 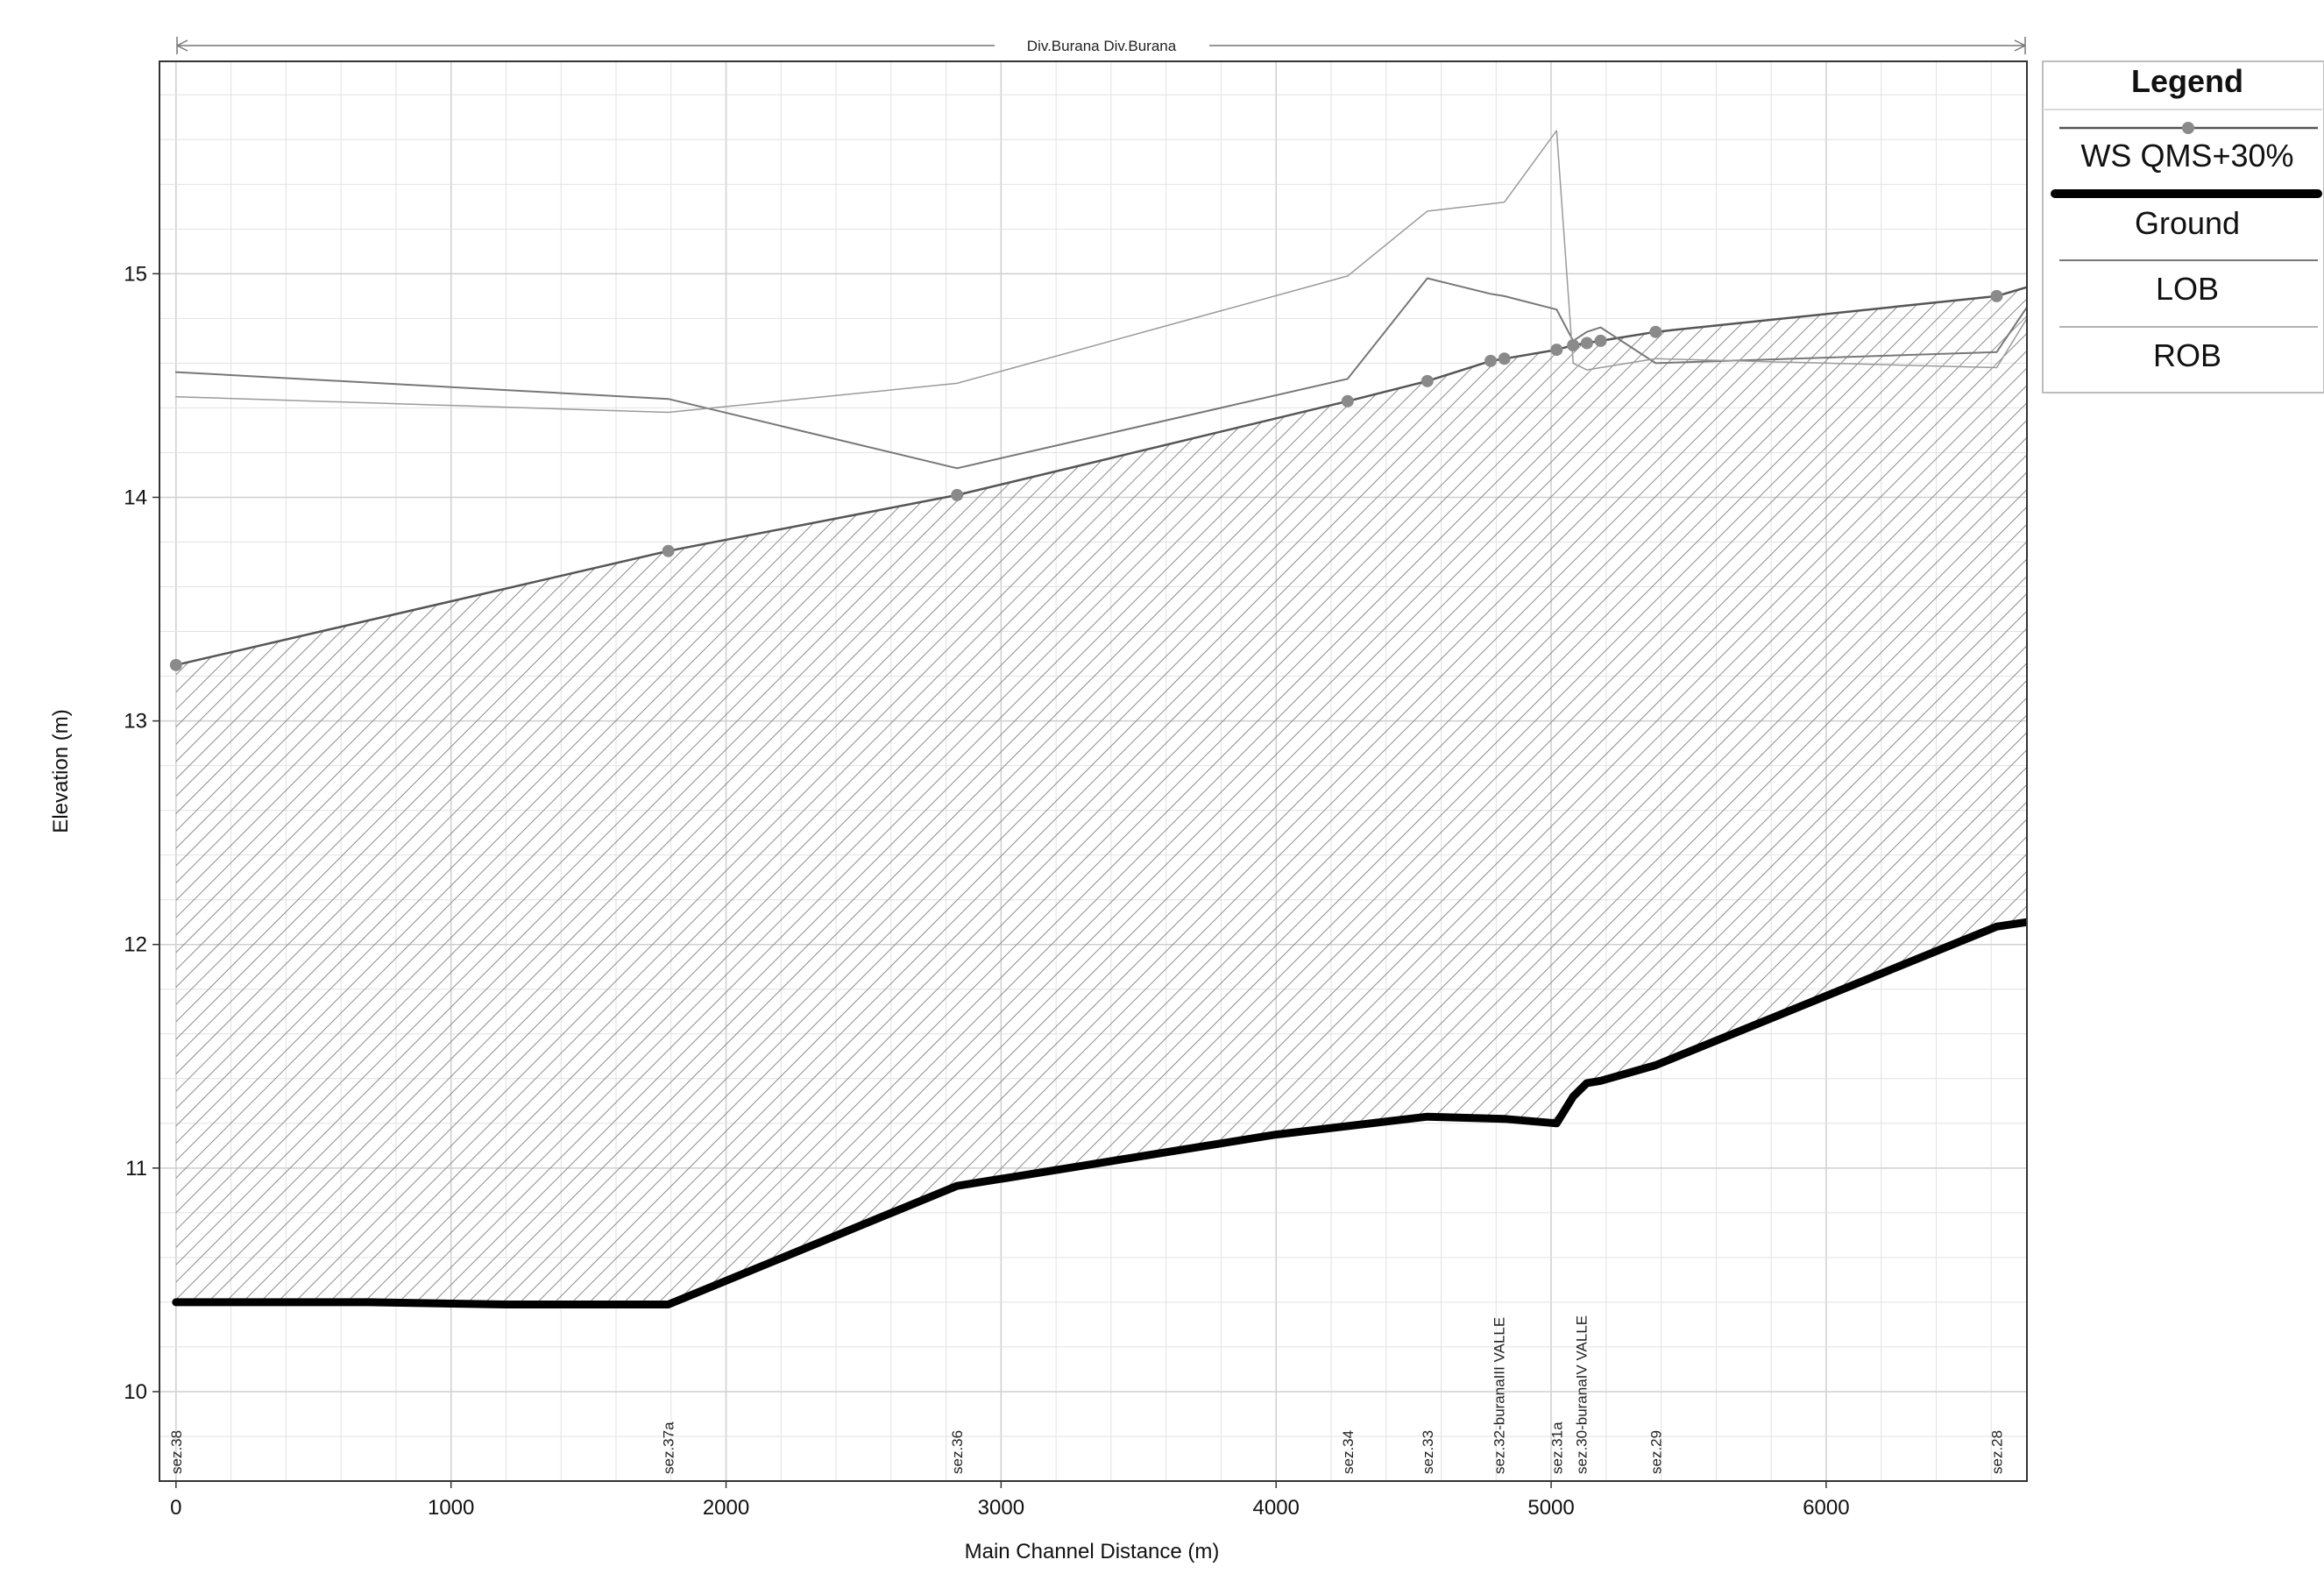 I want to click on legend-item-ground: Ground, so click(x=2186, y=215).